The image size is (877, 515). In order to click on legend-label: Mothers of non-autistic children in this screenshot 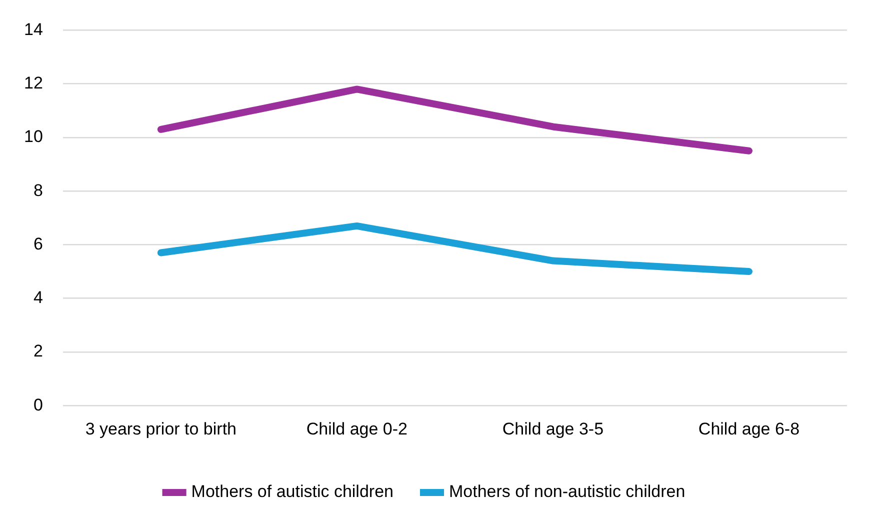, I will do `click(567, 492)`.